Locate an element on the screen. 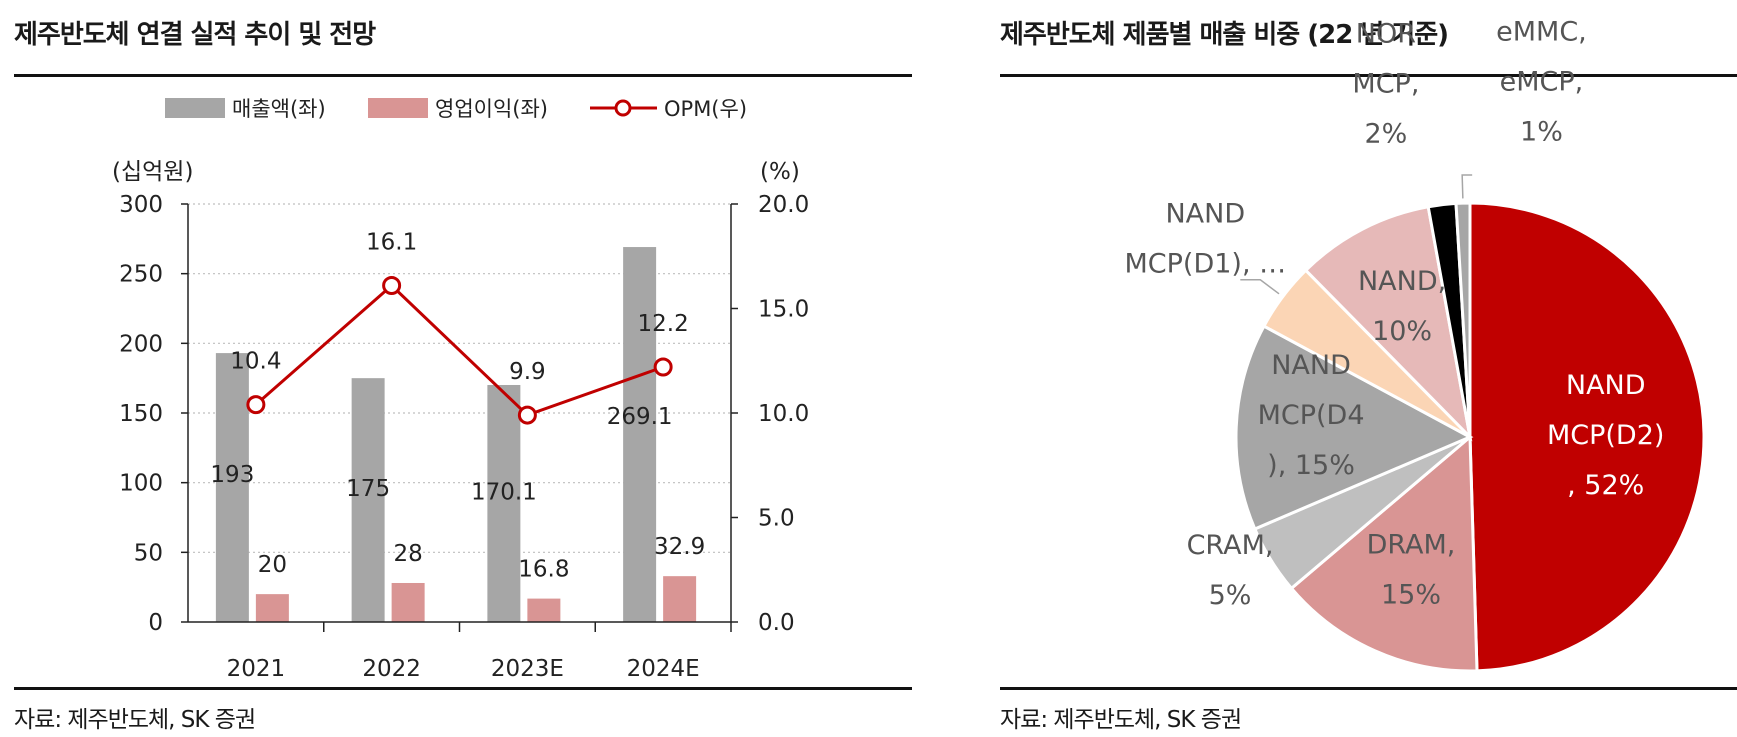 The width and height of the screenshot is (1737, 737). left-tick-label: 250 is located at coordinates (141, 275).